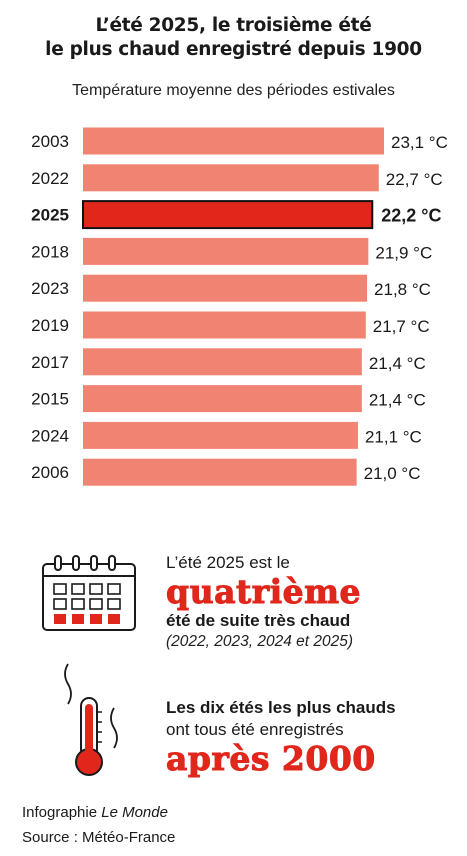 The width and height of the screenshot is (467, 856). I want to click on fact1-note: (2022, 2023, 2024 et 2025), so click(260, 641).